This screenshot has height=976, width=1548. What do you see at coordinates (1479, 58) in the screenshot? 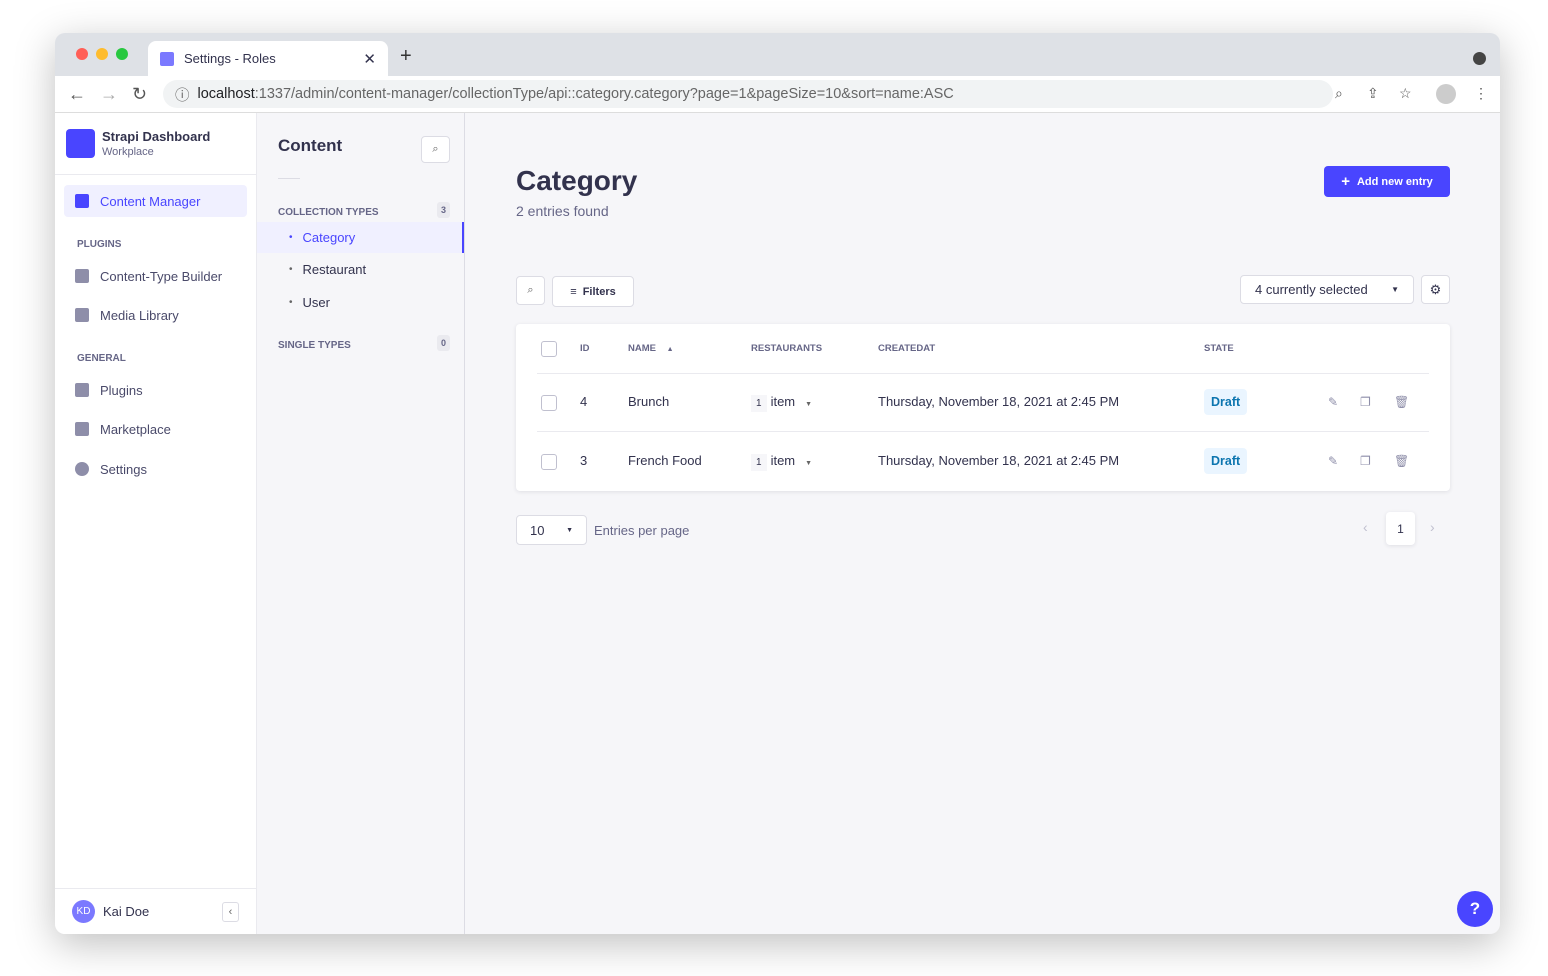
I see `tab-search-icon` at bounding box center [1479, 58].